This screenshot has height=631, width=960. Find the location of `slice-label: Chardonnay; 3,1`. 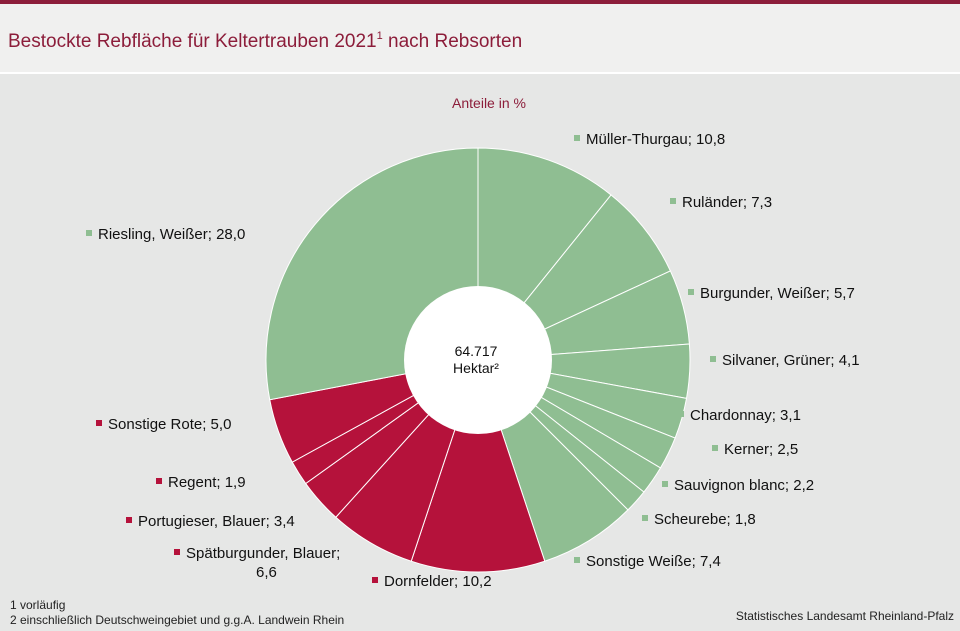

slice-label: Chardonnay; 3,1 is located at coordinates (739, 415).